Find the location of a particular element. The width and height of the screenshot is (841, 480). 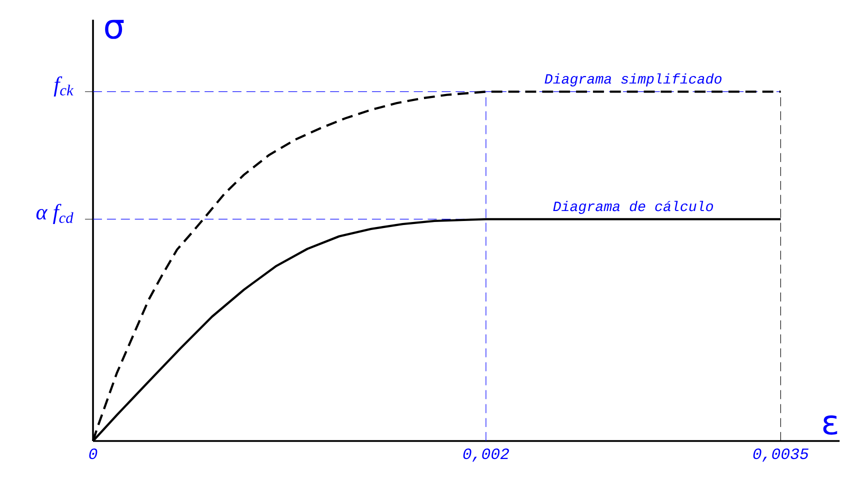

series-label: Diagrama simplificado is located at coordinates (633, 79).